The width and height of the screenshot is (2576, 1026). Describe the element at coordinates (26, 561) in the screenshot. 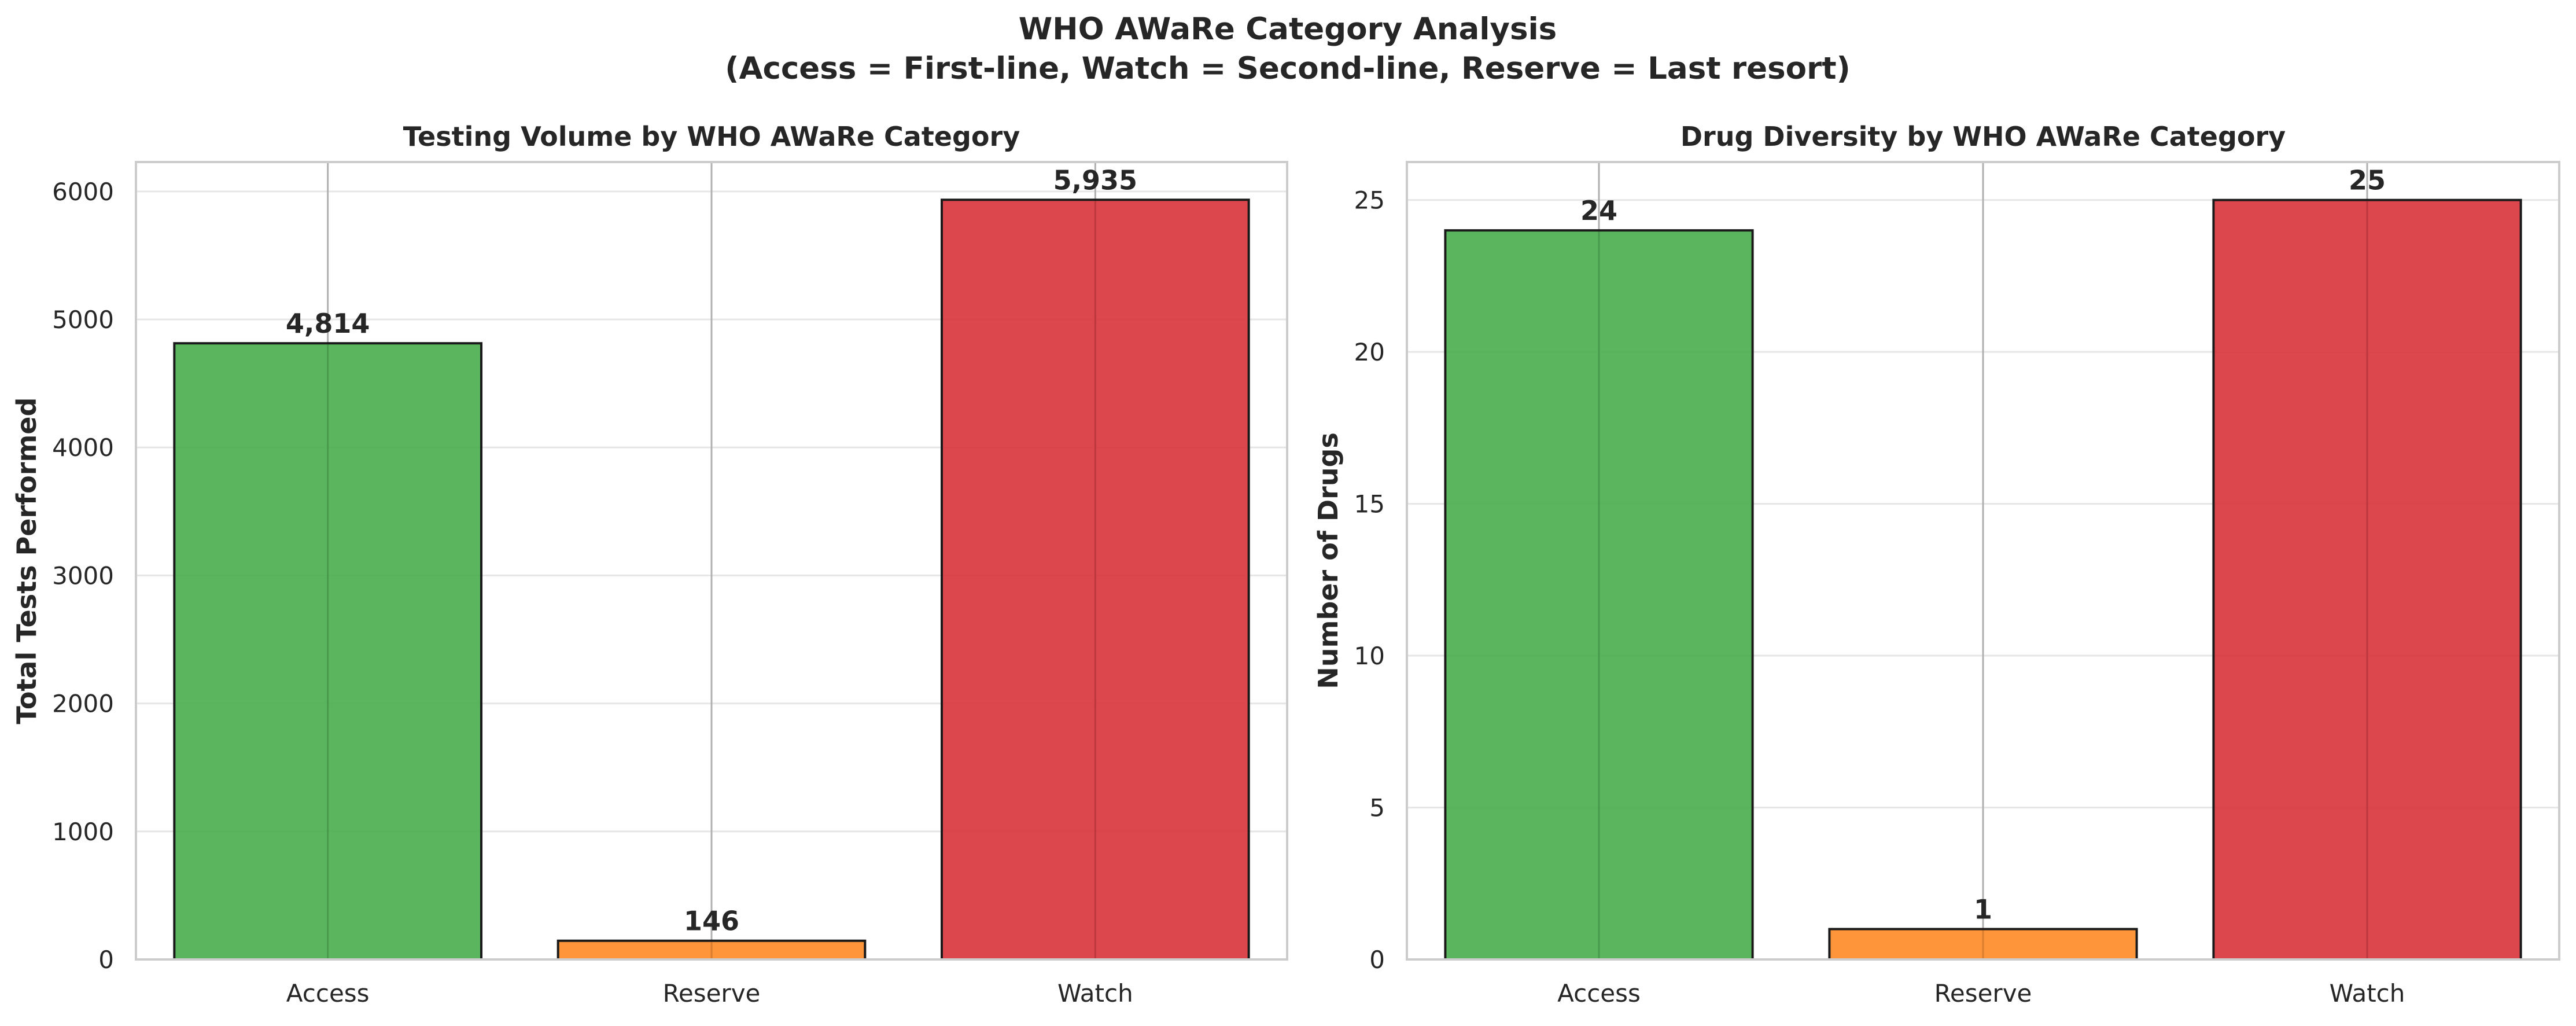

I see `y-axis-label: Total Tests Performed` at that location.